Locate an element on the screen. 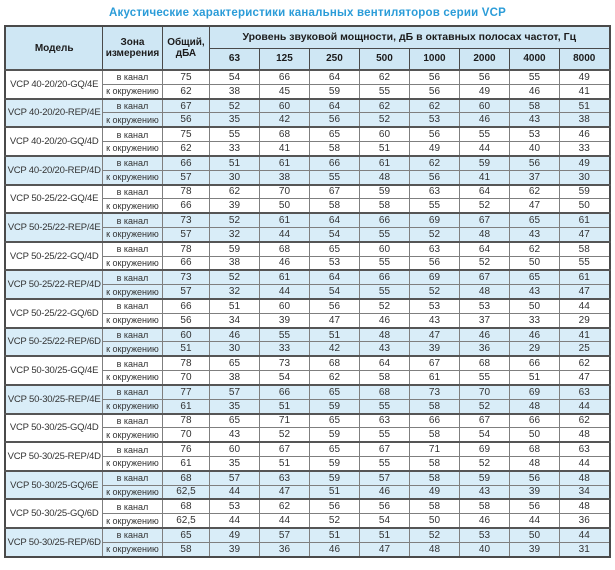  table-row: к окружению 57 32 44 54 55 52 48 43 47 is located at coordinates (308, 292).